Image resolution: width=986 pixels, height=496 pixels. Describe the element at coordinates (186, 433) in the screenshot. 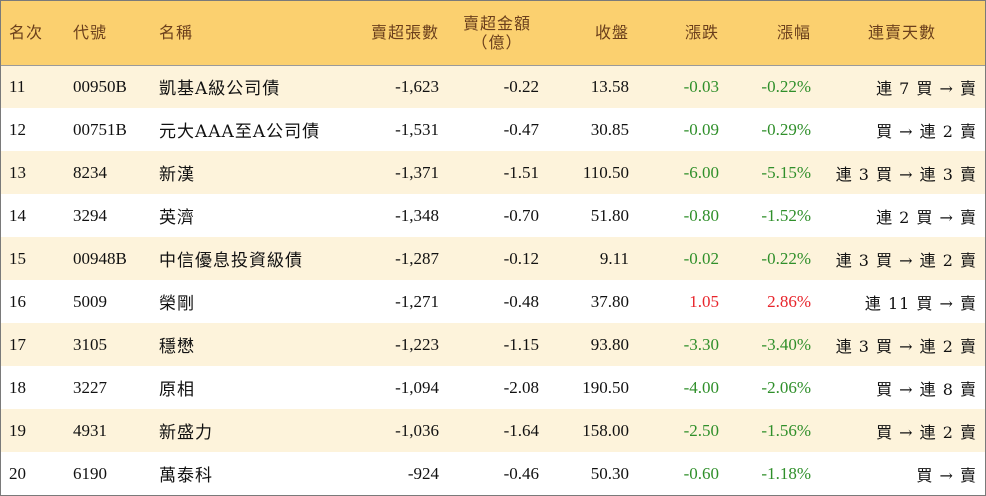

I see `cell-name: 新盛力` at that location.